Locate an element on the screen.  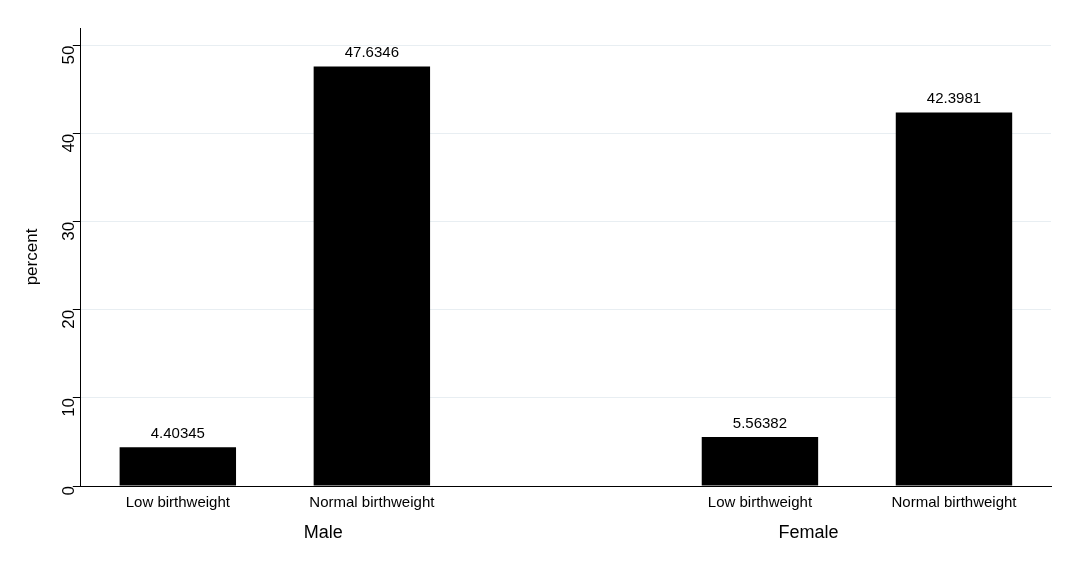
data-label: 47.6346 is located at coordinates (371, 52).